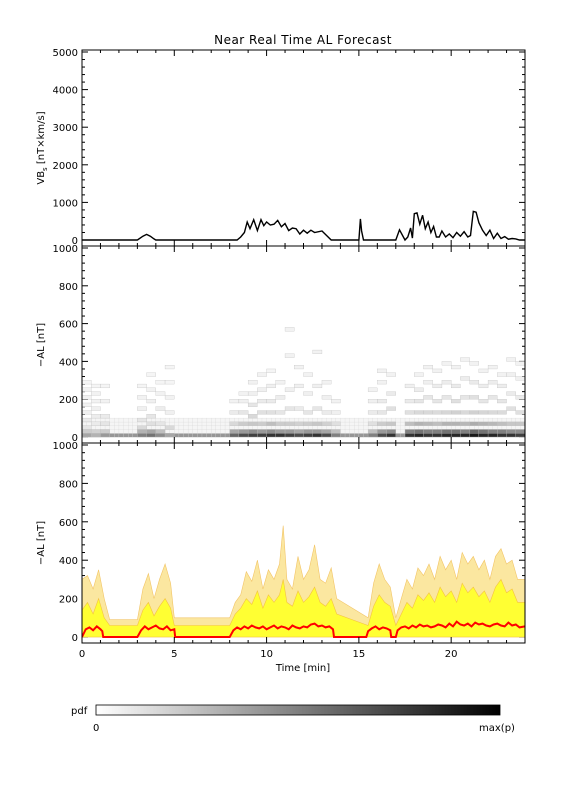  What do you see at coordinates (68, 523) in the screenshot?
I see `ytick-label: 600` at bounding box center [68, 523].